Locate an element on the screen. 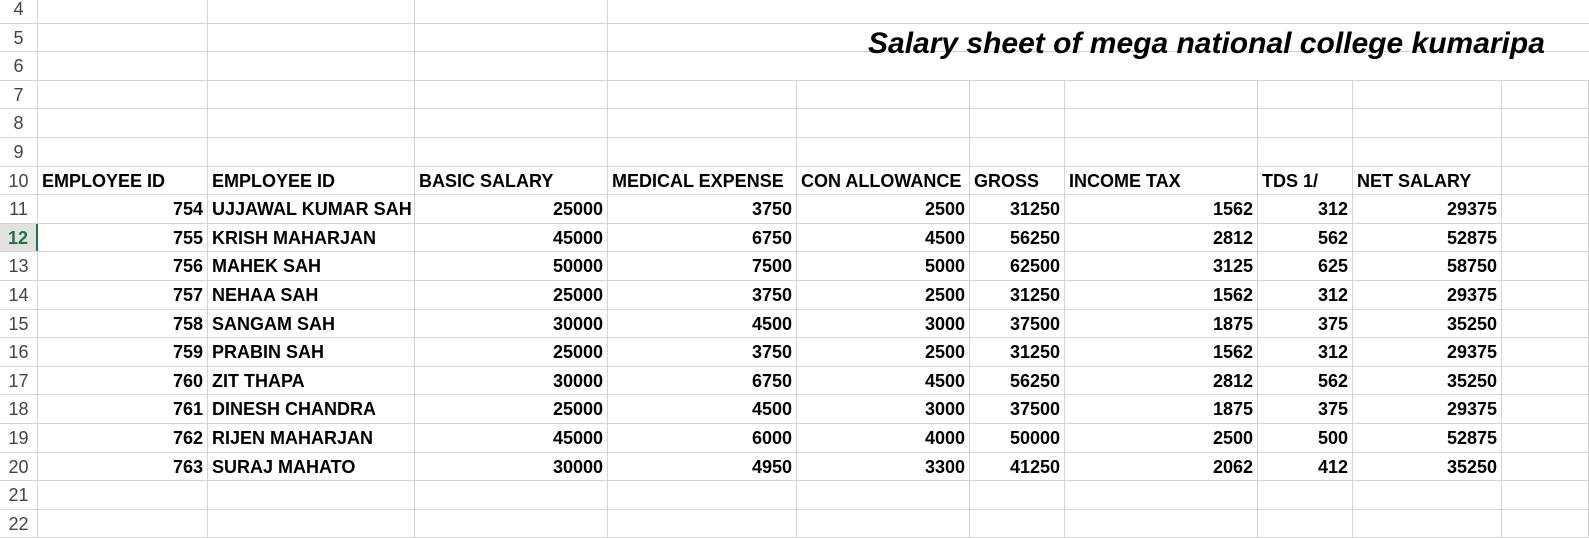 This screenshot has width=1589, height=538. cell: SANGAM SAH is located at coordinates (311, 323).